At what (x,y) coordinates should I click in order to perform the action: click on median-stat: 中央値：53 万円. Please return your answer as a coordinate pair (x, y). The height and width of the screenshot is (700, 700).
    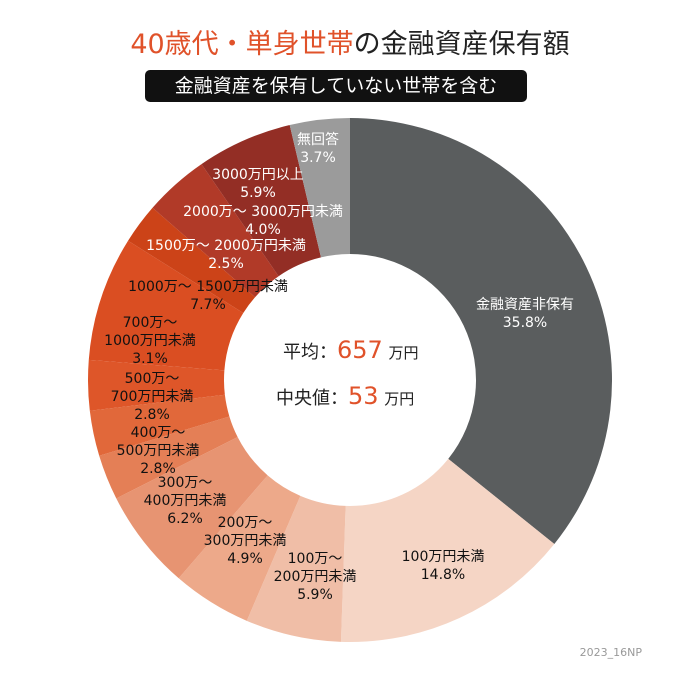
    Looking at the image, I should click on (345, 396).